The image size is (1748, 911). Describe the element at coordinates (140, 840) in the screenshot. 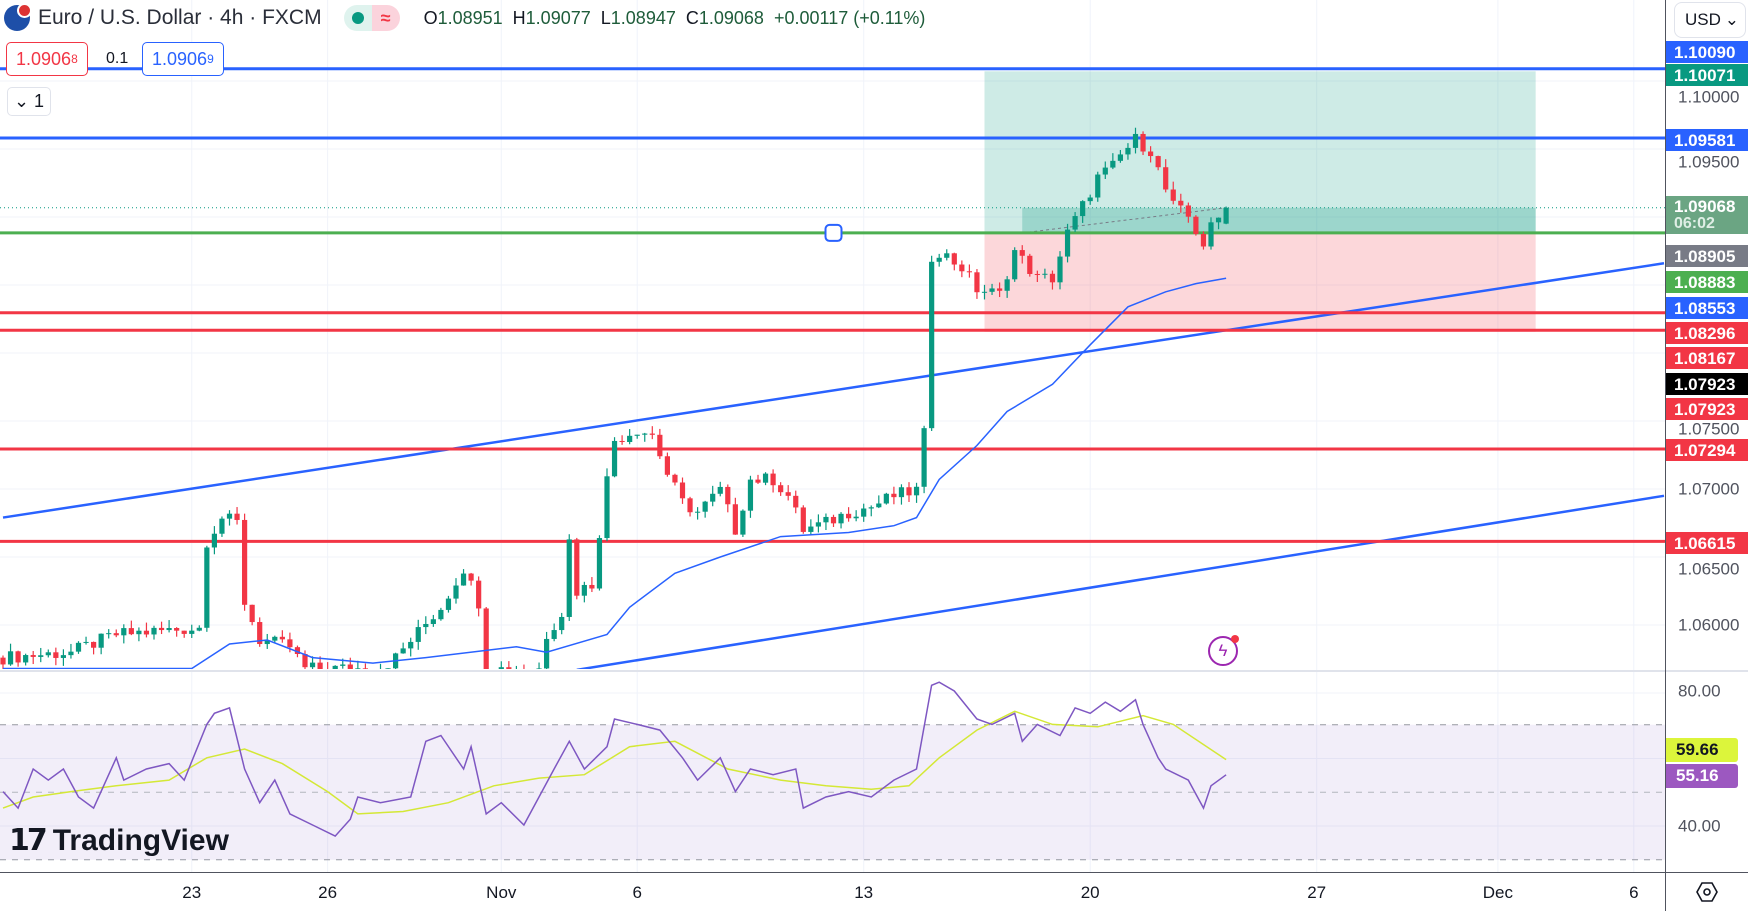

I see `watermark-text: TradingView` at that location.